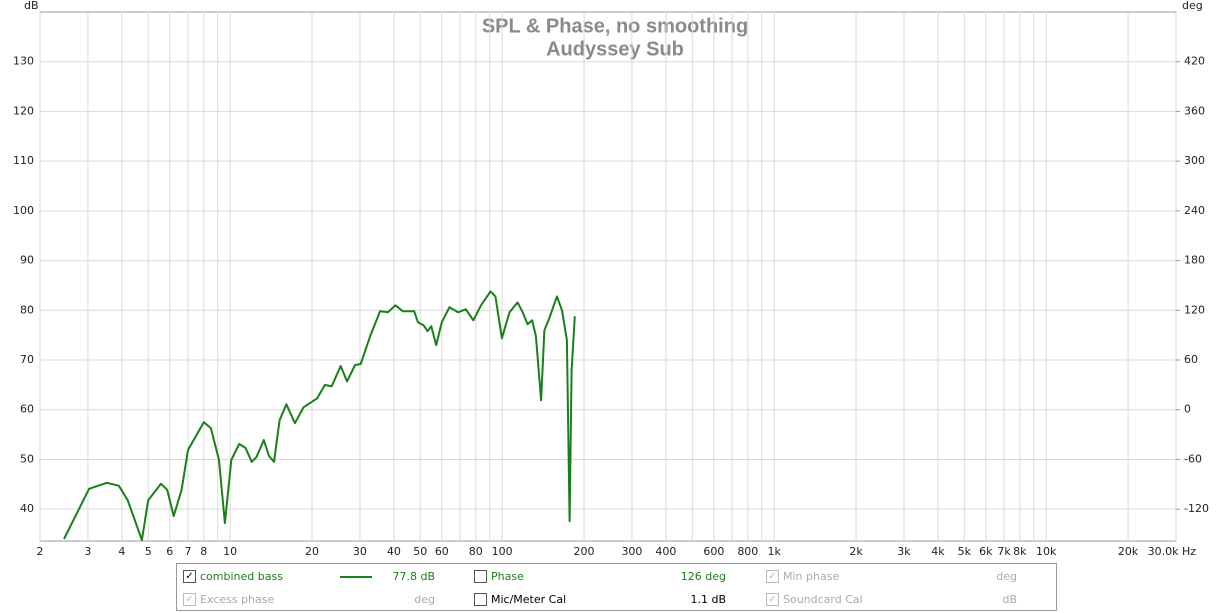  Describe the element at coordinates (31, 6) in the screenshot. I see `y-axis-label: dB` at that location.